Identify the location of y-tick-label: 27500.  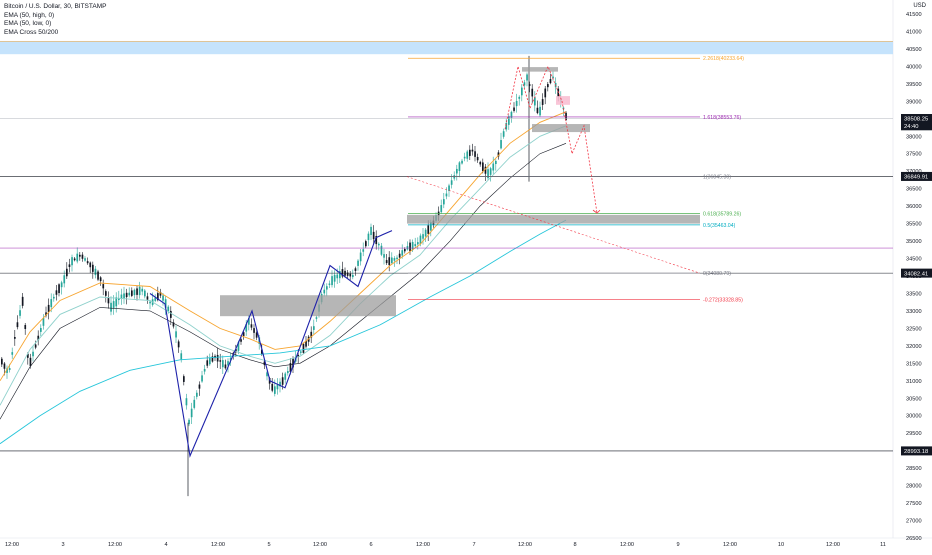
(914, 504).